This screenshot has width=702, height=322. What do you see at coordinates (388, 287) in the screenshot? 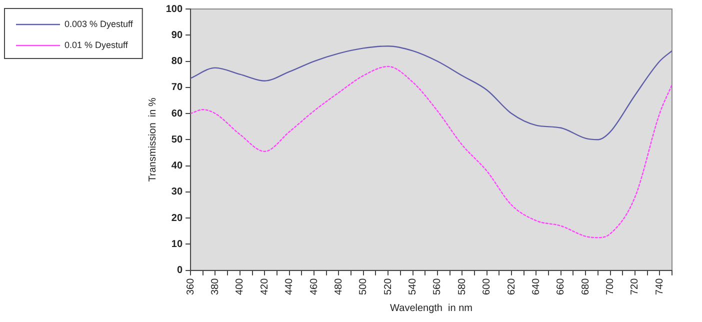
I see `x-tick-label: 520` at bounding box center [388, 287].